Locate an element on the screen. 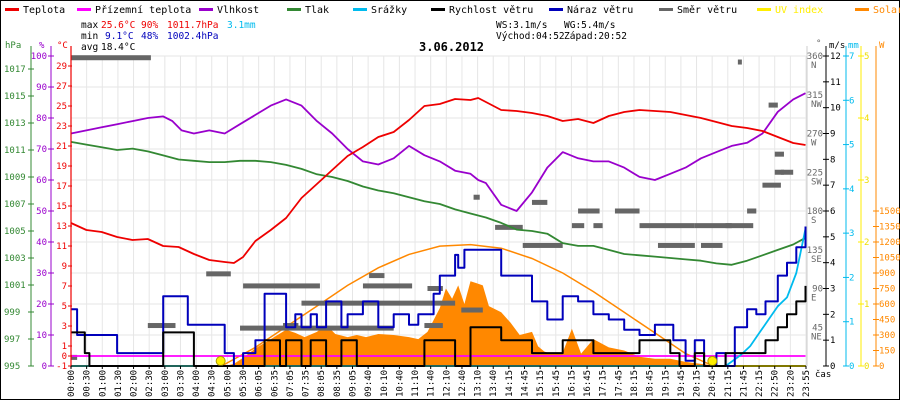  axis-celsius-tick-label: 7 is located at coordinates (64, 287).